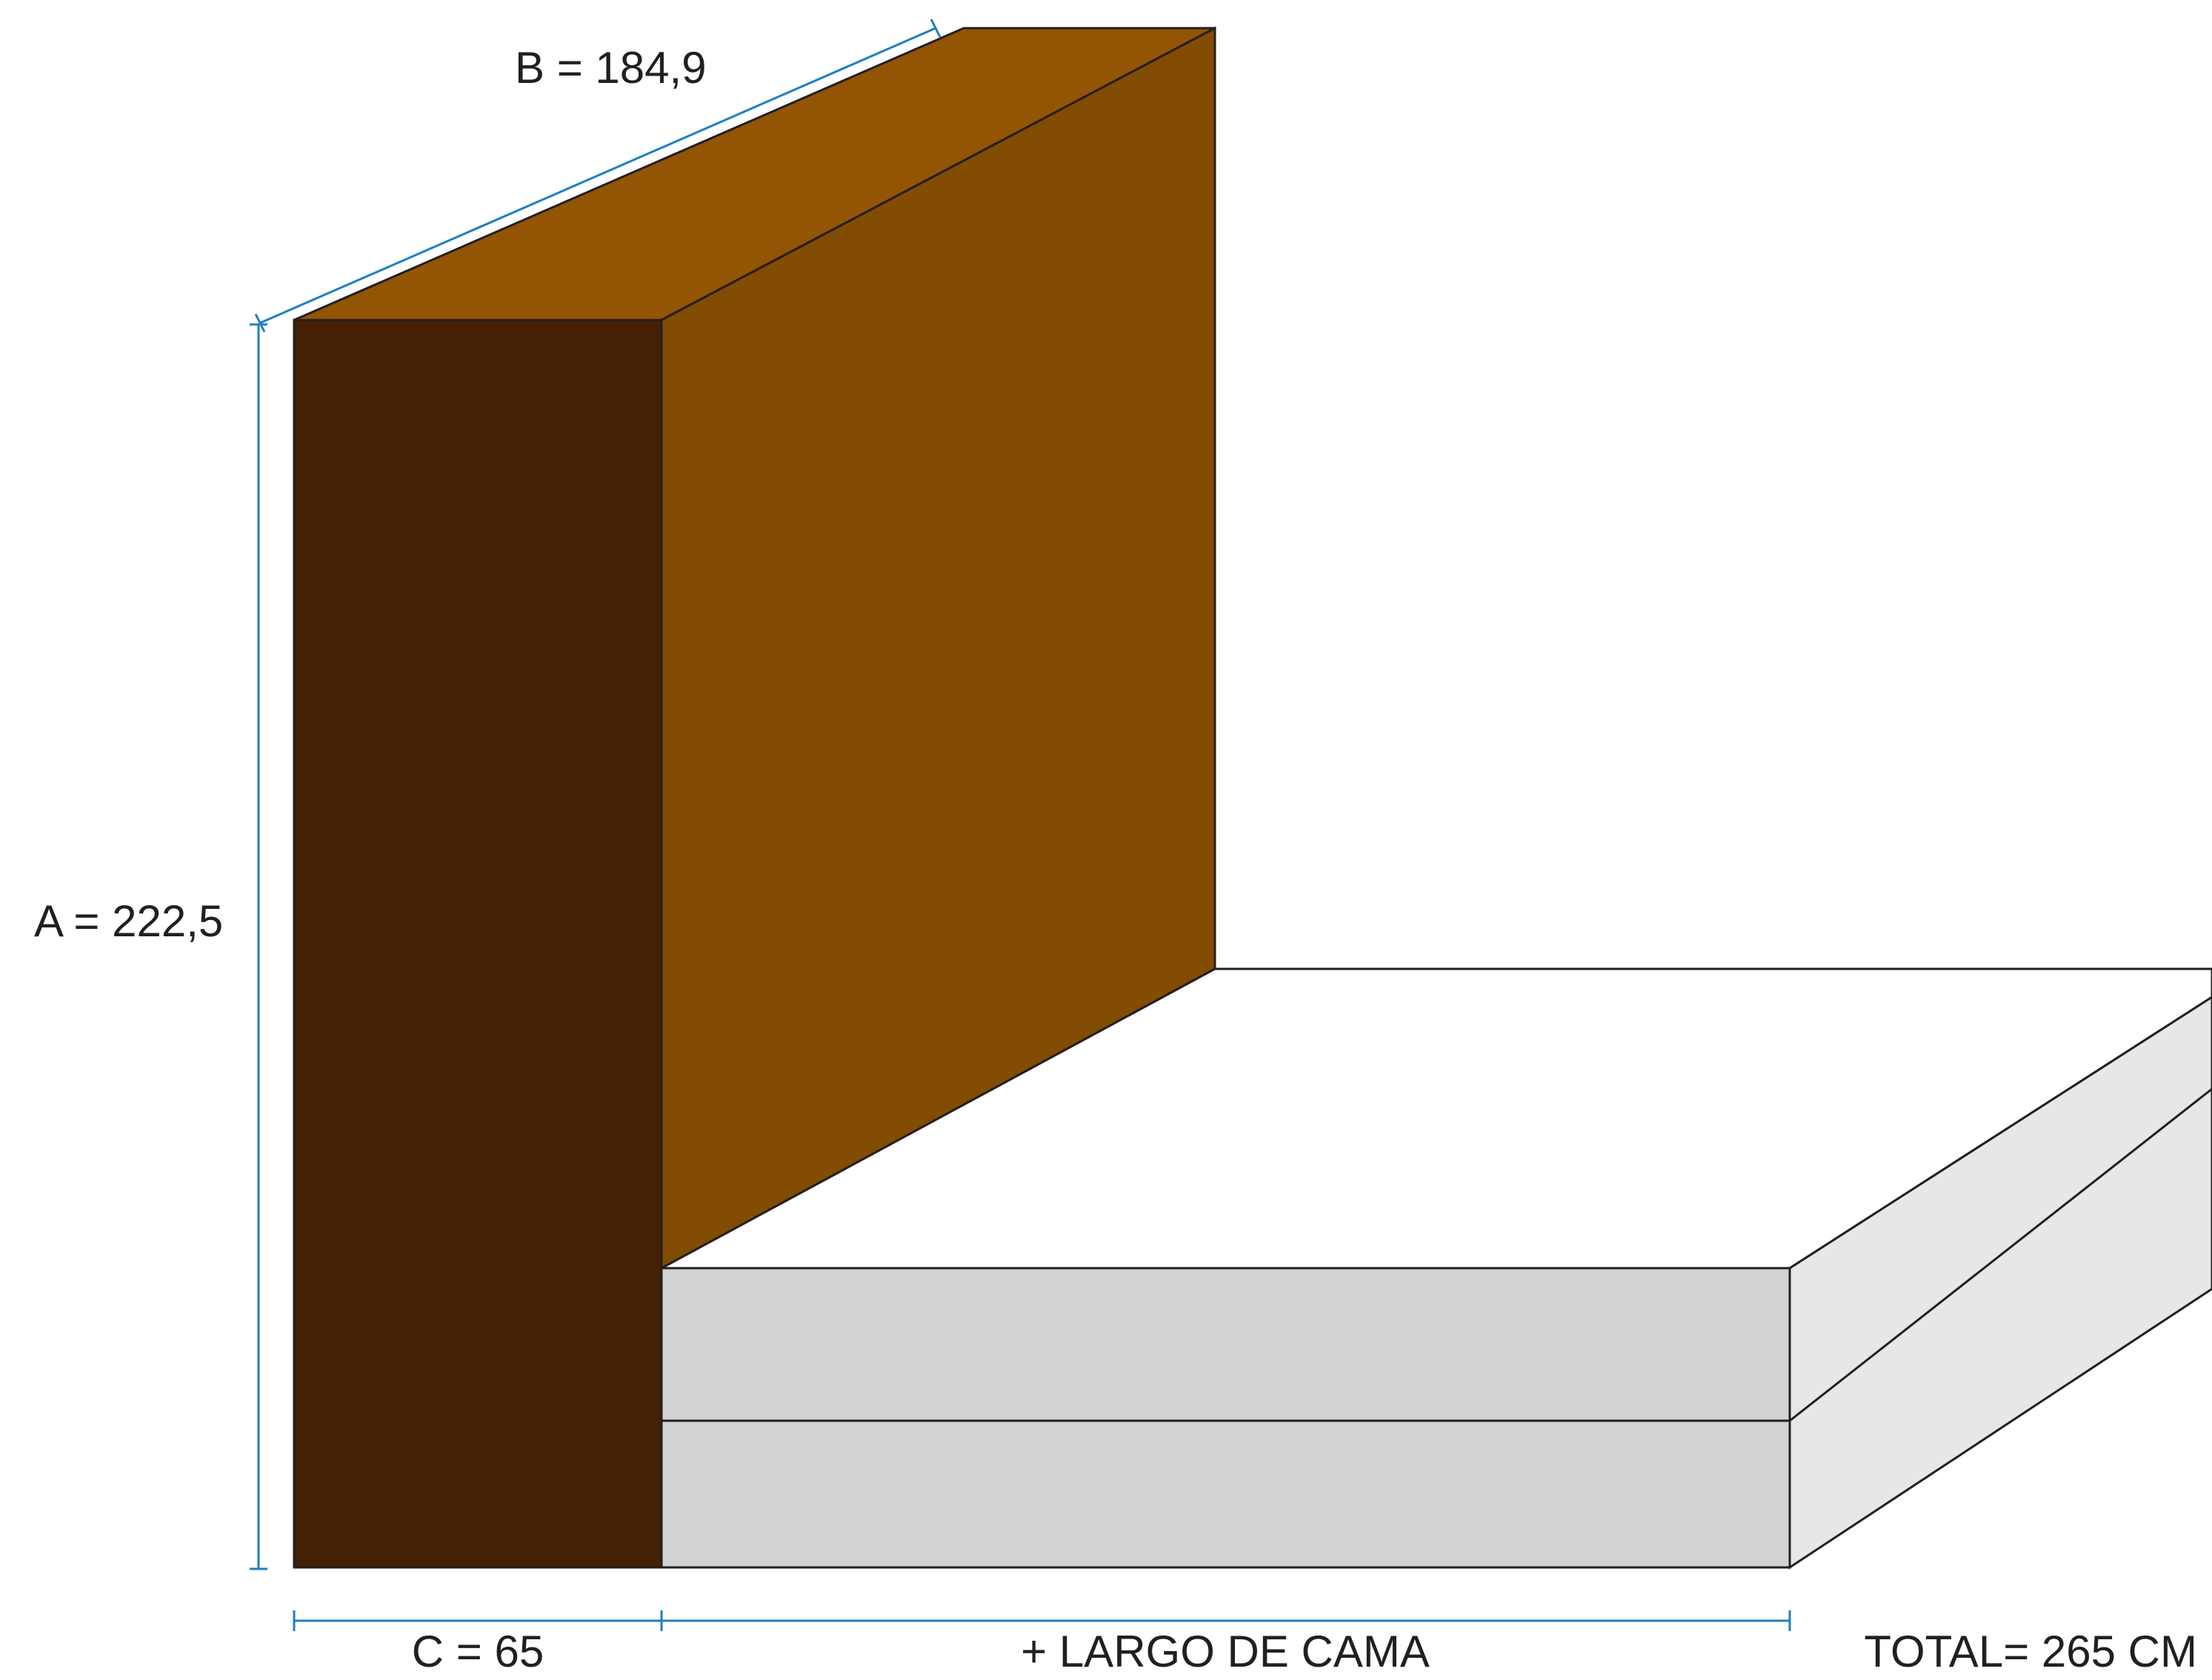 The height and width of the screenshot is (1680, 2212). What do you see at coordinates (2001, 1254) in the screenshot?
I see `mattress-side-divider` at bounding box center [2001, 1254].